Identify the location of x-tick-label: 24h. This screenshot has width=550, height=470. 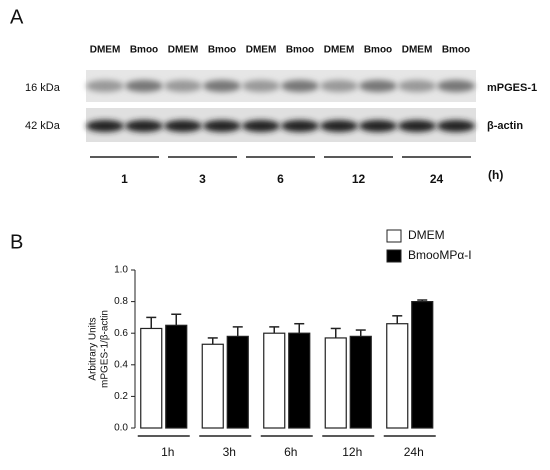
(414, 452).